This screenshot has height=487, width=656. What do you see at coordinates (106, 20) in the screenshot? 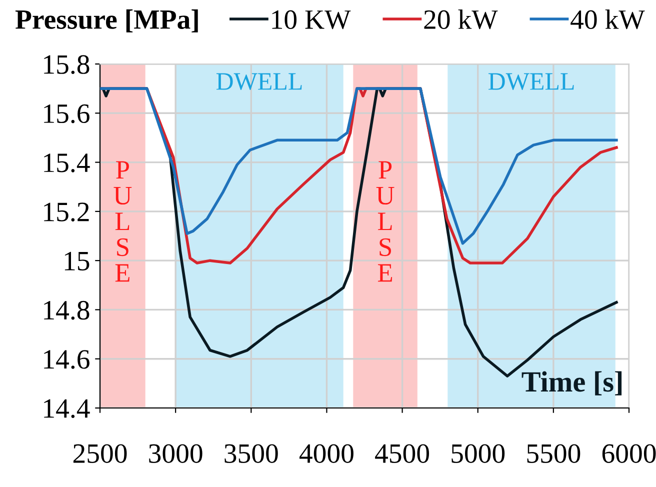
I see `y-axis-title: Pressure [MPa]` at bounding box center [106, 20].